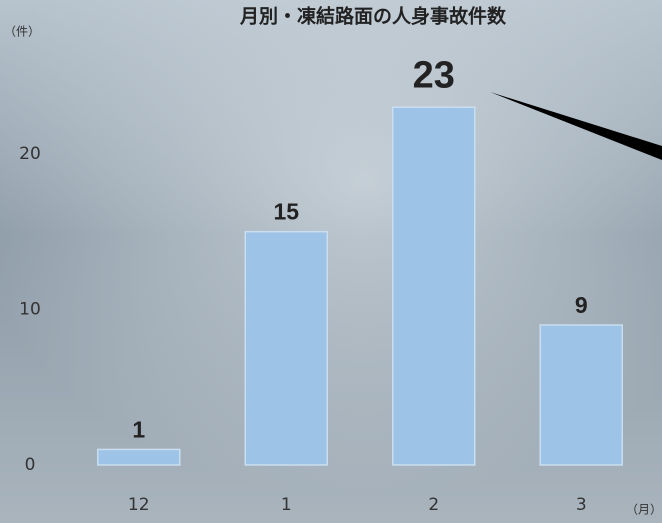 The image size is (662, 523). Describe the element at coordinates (576, 126) in the screenshot. I see `pointer-arrow` at that location.